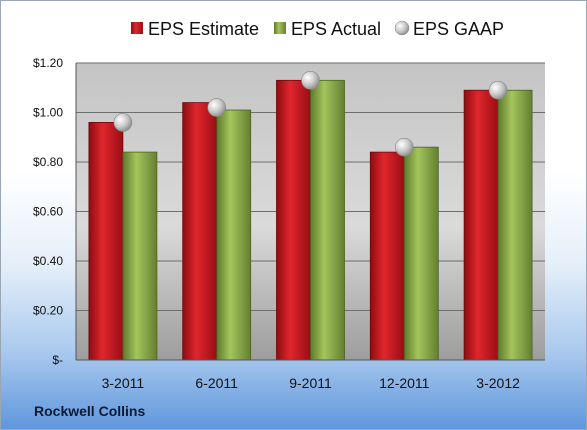  Describe the element at coordinates (48, 113) in the screenshot. I see `y-tick-label: $1.00` at that location.